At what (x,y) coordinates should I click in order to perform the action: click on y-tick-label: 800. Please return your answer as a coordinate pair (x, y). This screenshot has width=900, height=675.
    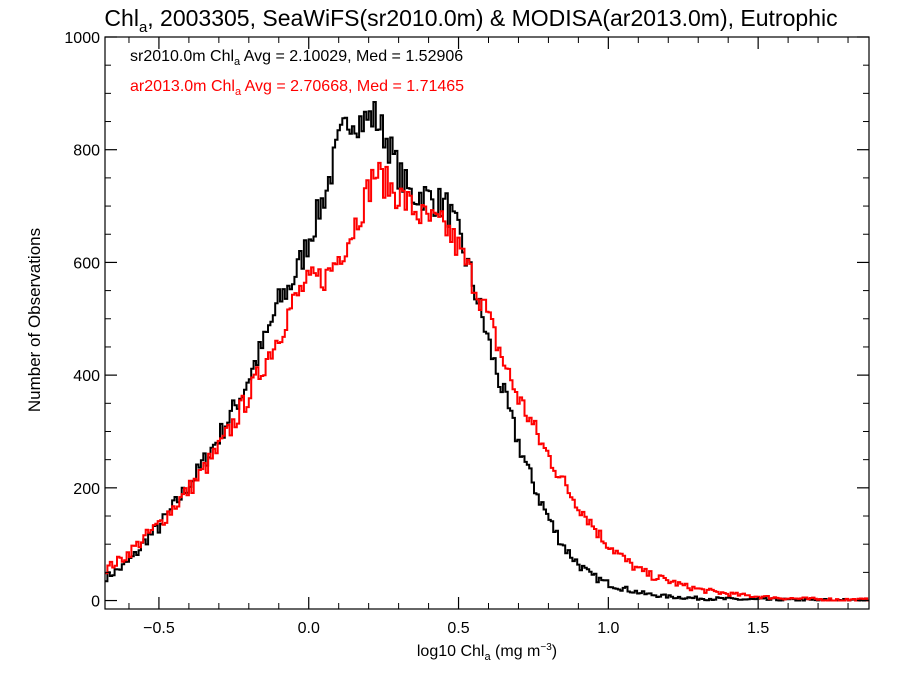
    Looking at the image, I should click on (86, 151).